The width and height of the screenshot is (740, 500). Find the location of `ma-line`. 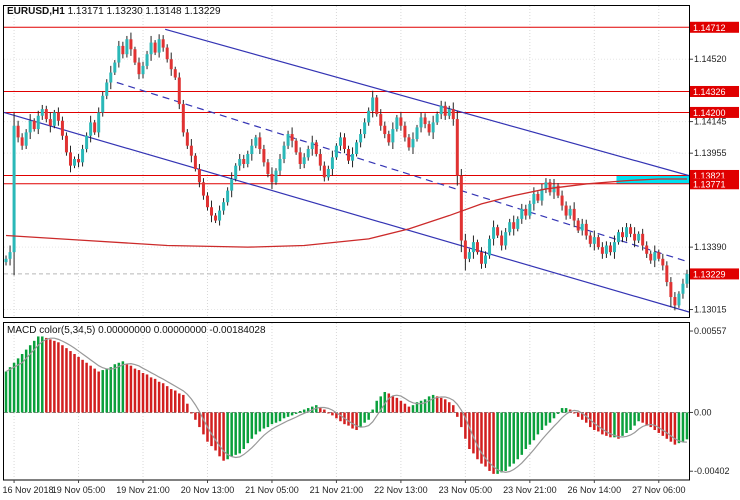

ma-line is located at coordinates (346, 213).